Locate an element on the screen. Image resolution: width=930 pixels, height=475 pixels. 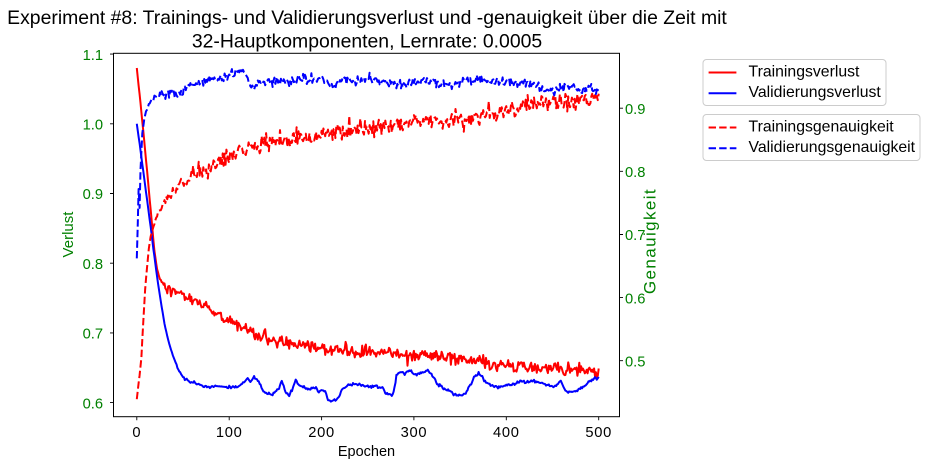
svg-text: Validierungsgenauigkeit is located at coordinates (832, 147).